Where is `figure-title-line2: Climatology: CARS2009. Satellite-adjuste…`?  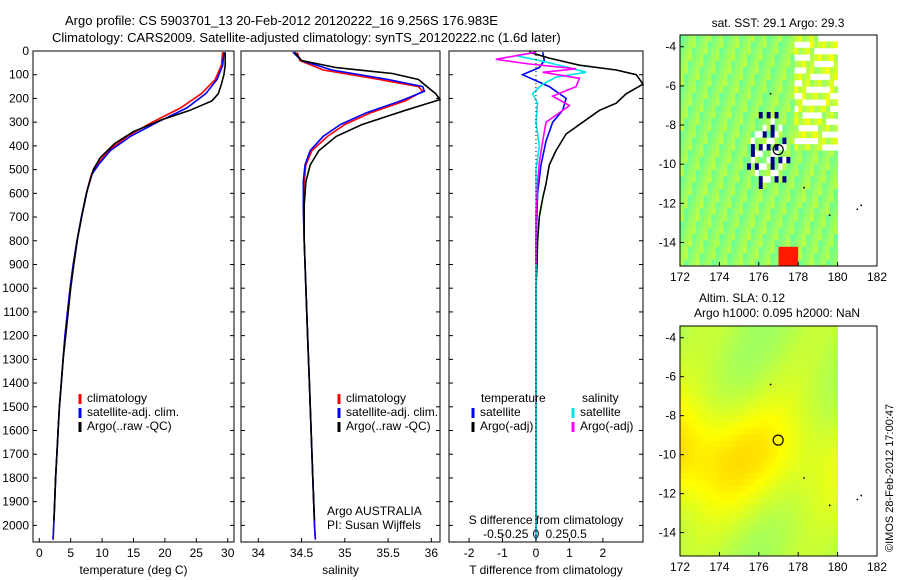
figure-title-line2: Climatology: CARS2009. Satellite-adjuste… is located at coordinates (306, 37).